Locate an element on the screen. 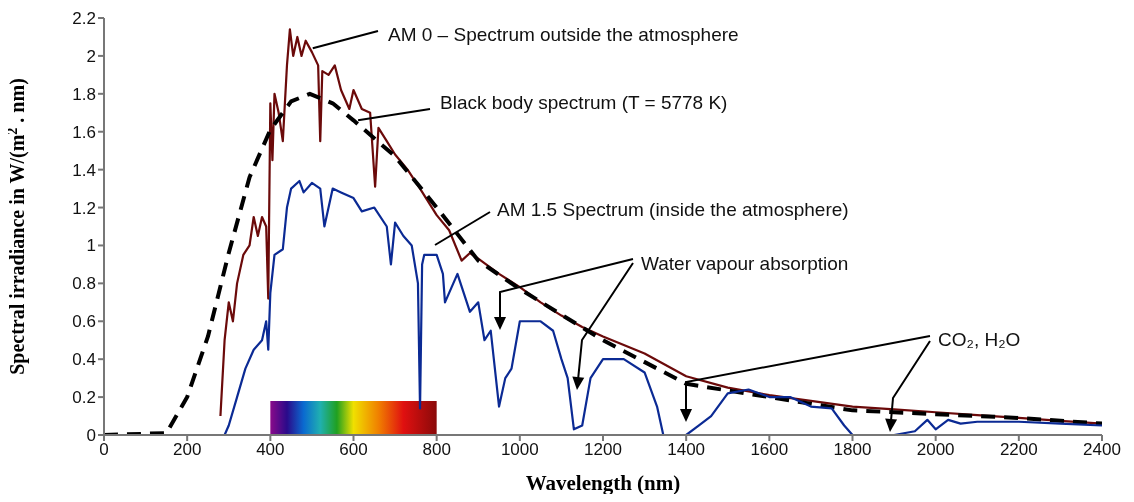 This screenshot has width=1134, height=502. x-tick-label: 0 is located at coordinates (104, 450).